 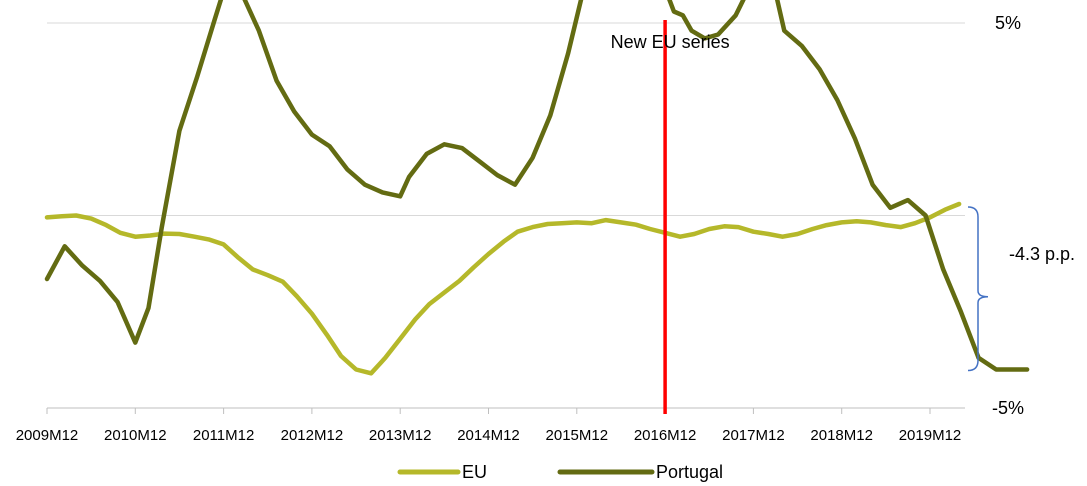 What do you see at coordinates (442, 472) in the screenshot?
I see `legend-item-eu: EU` at bounding box center [442, 472].